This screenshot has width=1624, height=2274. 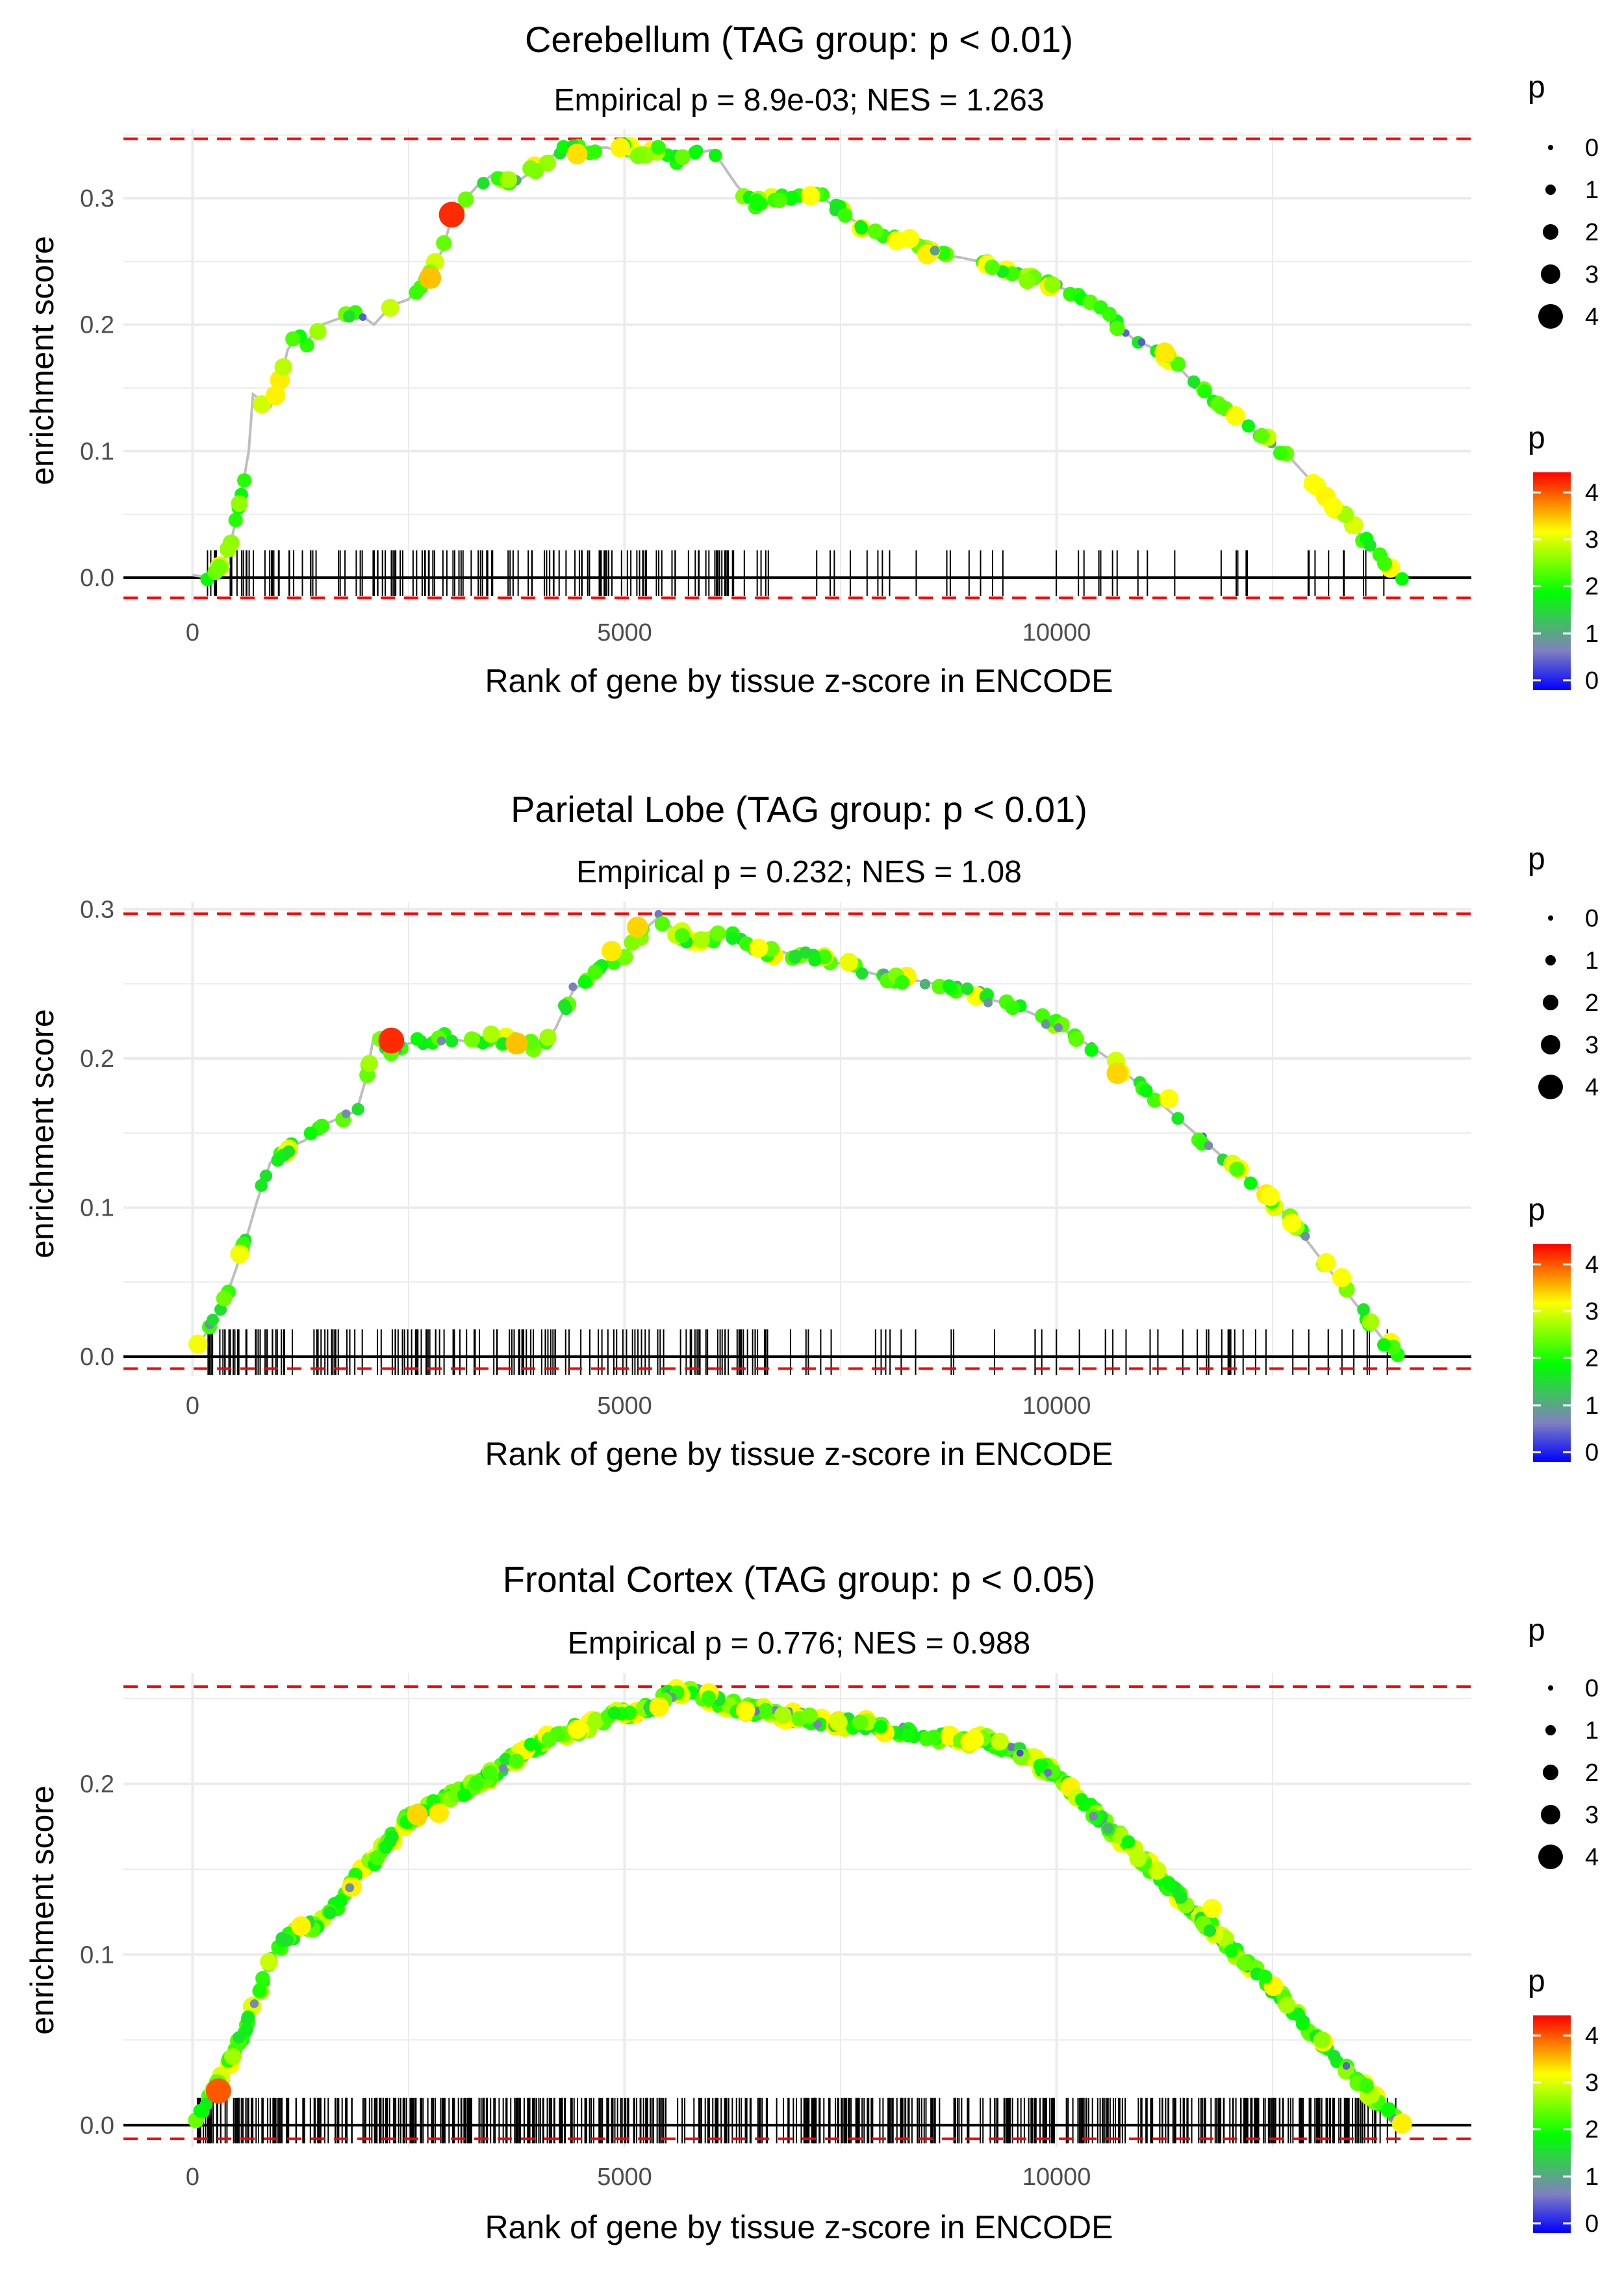 I want to click on y-tick-label: 0.3, so click(x=97, y=909).